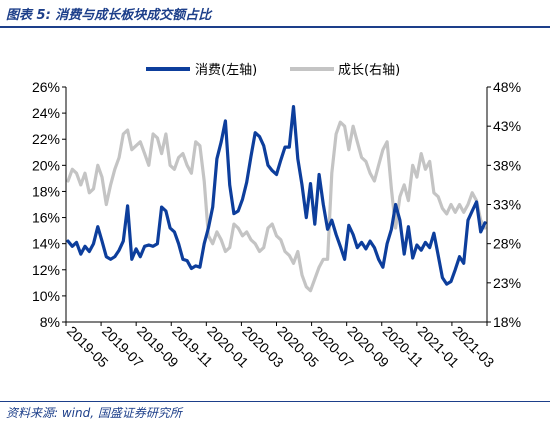  I want to click on bottom-rule, so click(275, 401).